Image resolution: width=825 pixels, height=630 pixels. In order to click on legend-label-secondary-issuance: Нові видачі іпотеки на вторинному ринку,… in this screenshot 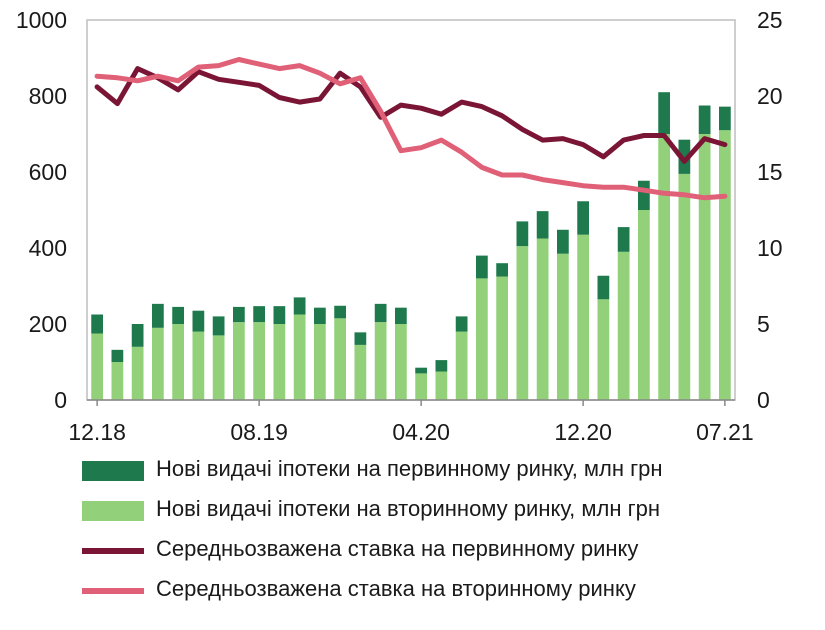, I will do `click(408, 508)`.